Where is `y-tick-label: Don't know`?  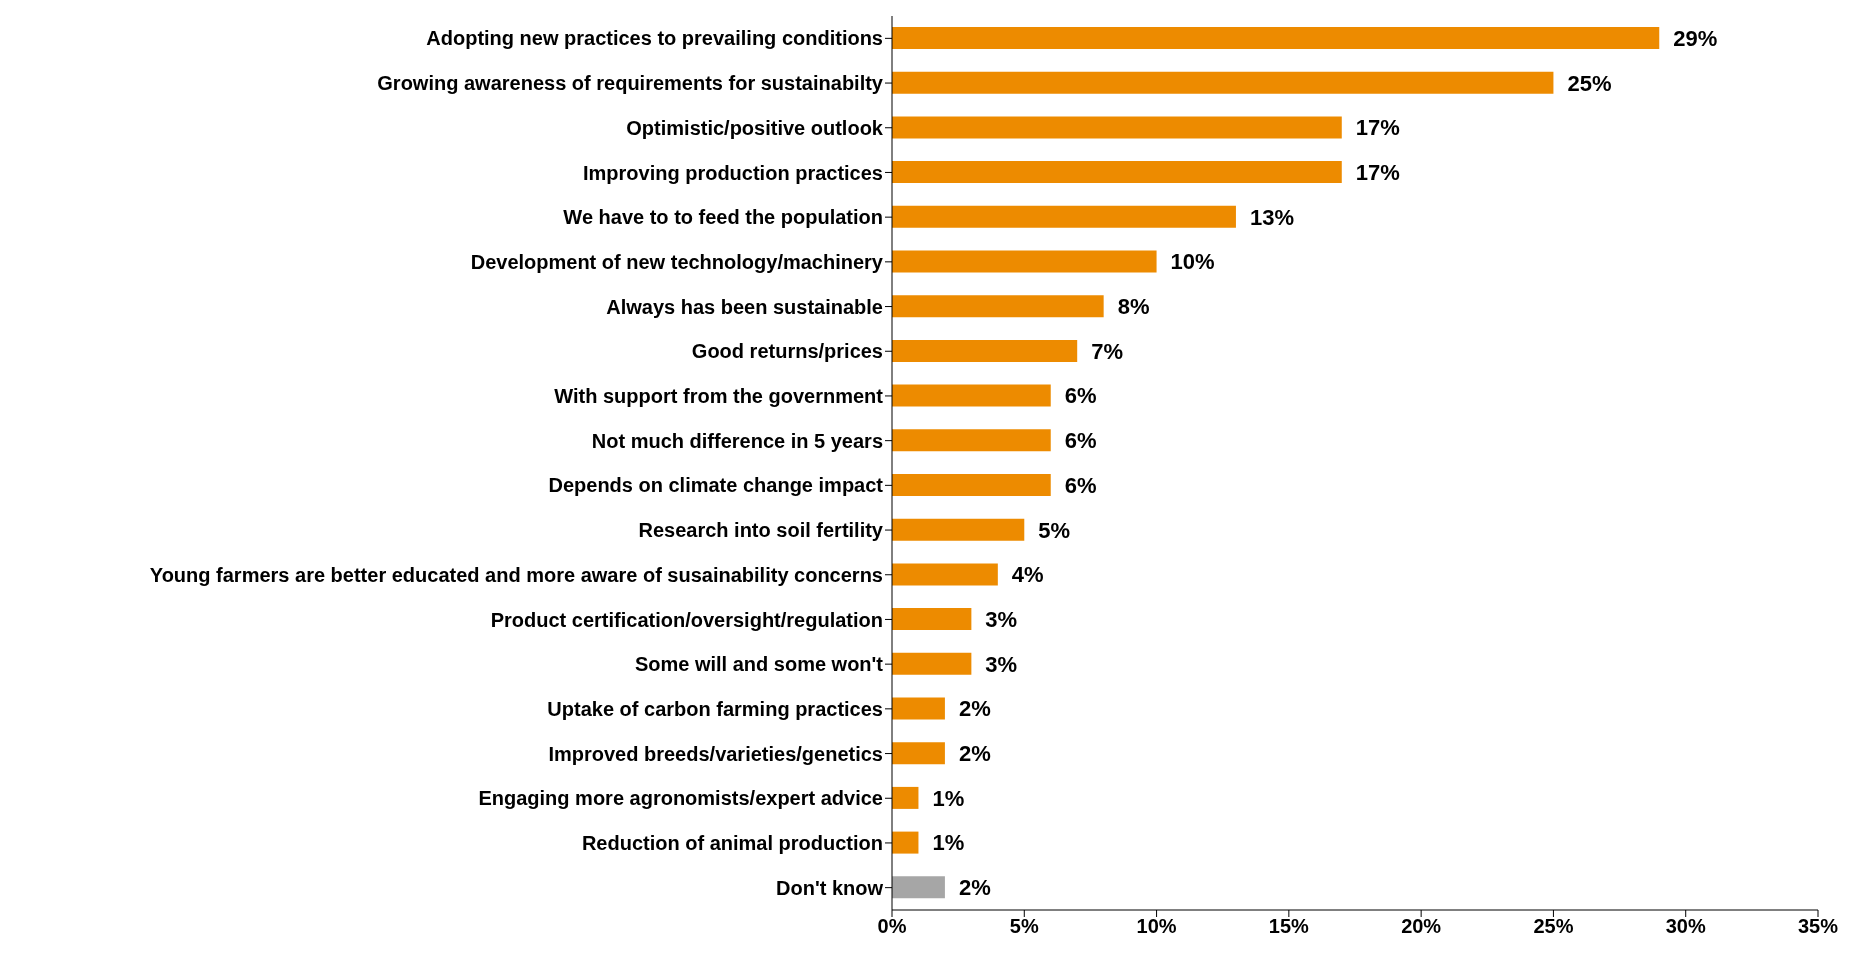 y-tick-label: Don't know is located at coordinates (830, 887).